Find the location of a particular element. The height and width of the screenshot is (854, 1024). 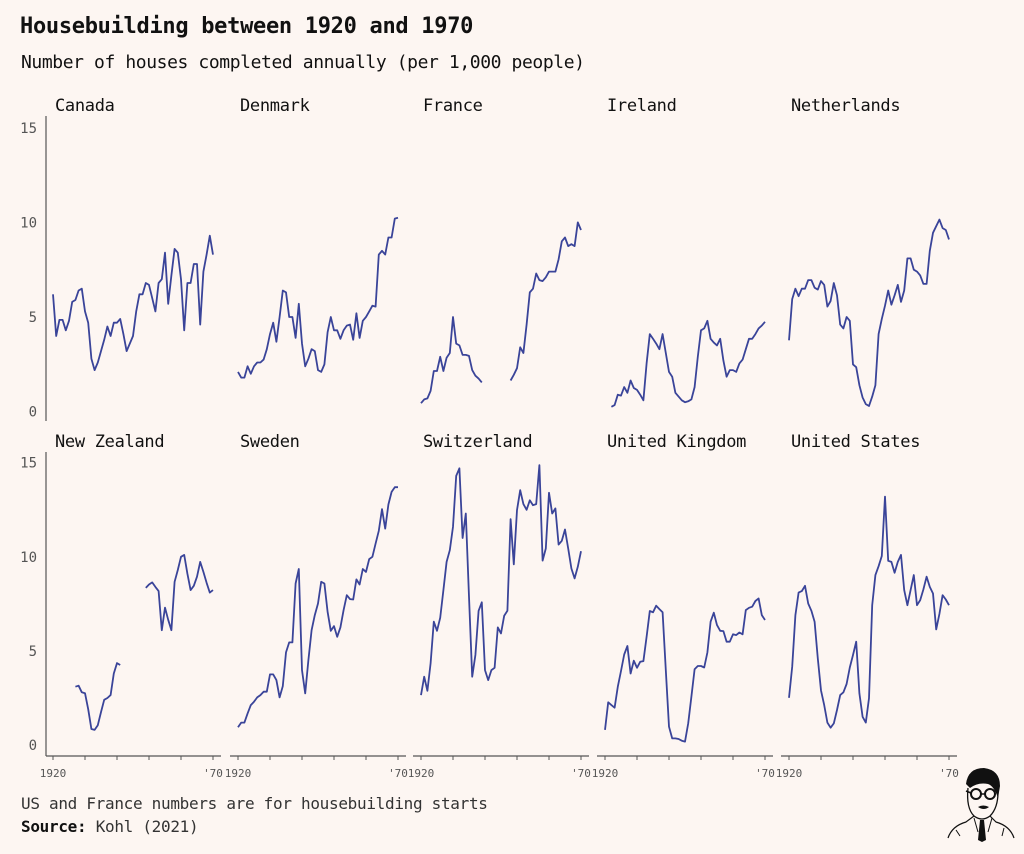

series-line-switzerland is located at coordinates (501, 580).